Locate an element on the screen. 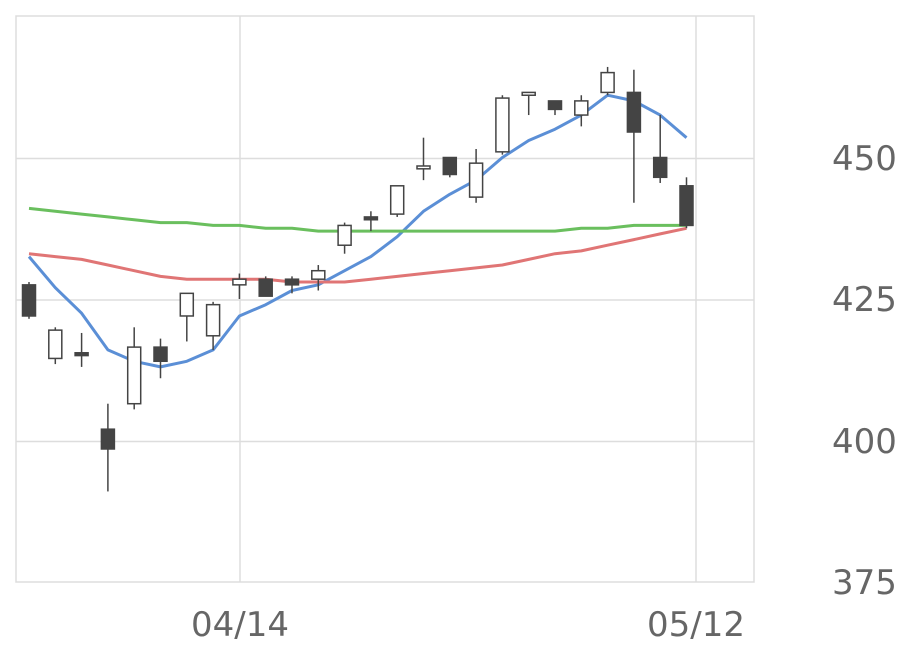 The image size is (920, 669). y-axis-labels: 450 425 400 375 is located at coordinates (864, 371).